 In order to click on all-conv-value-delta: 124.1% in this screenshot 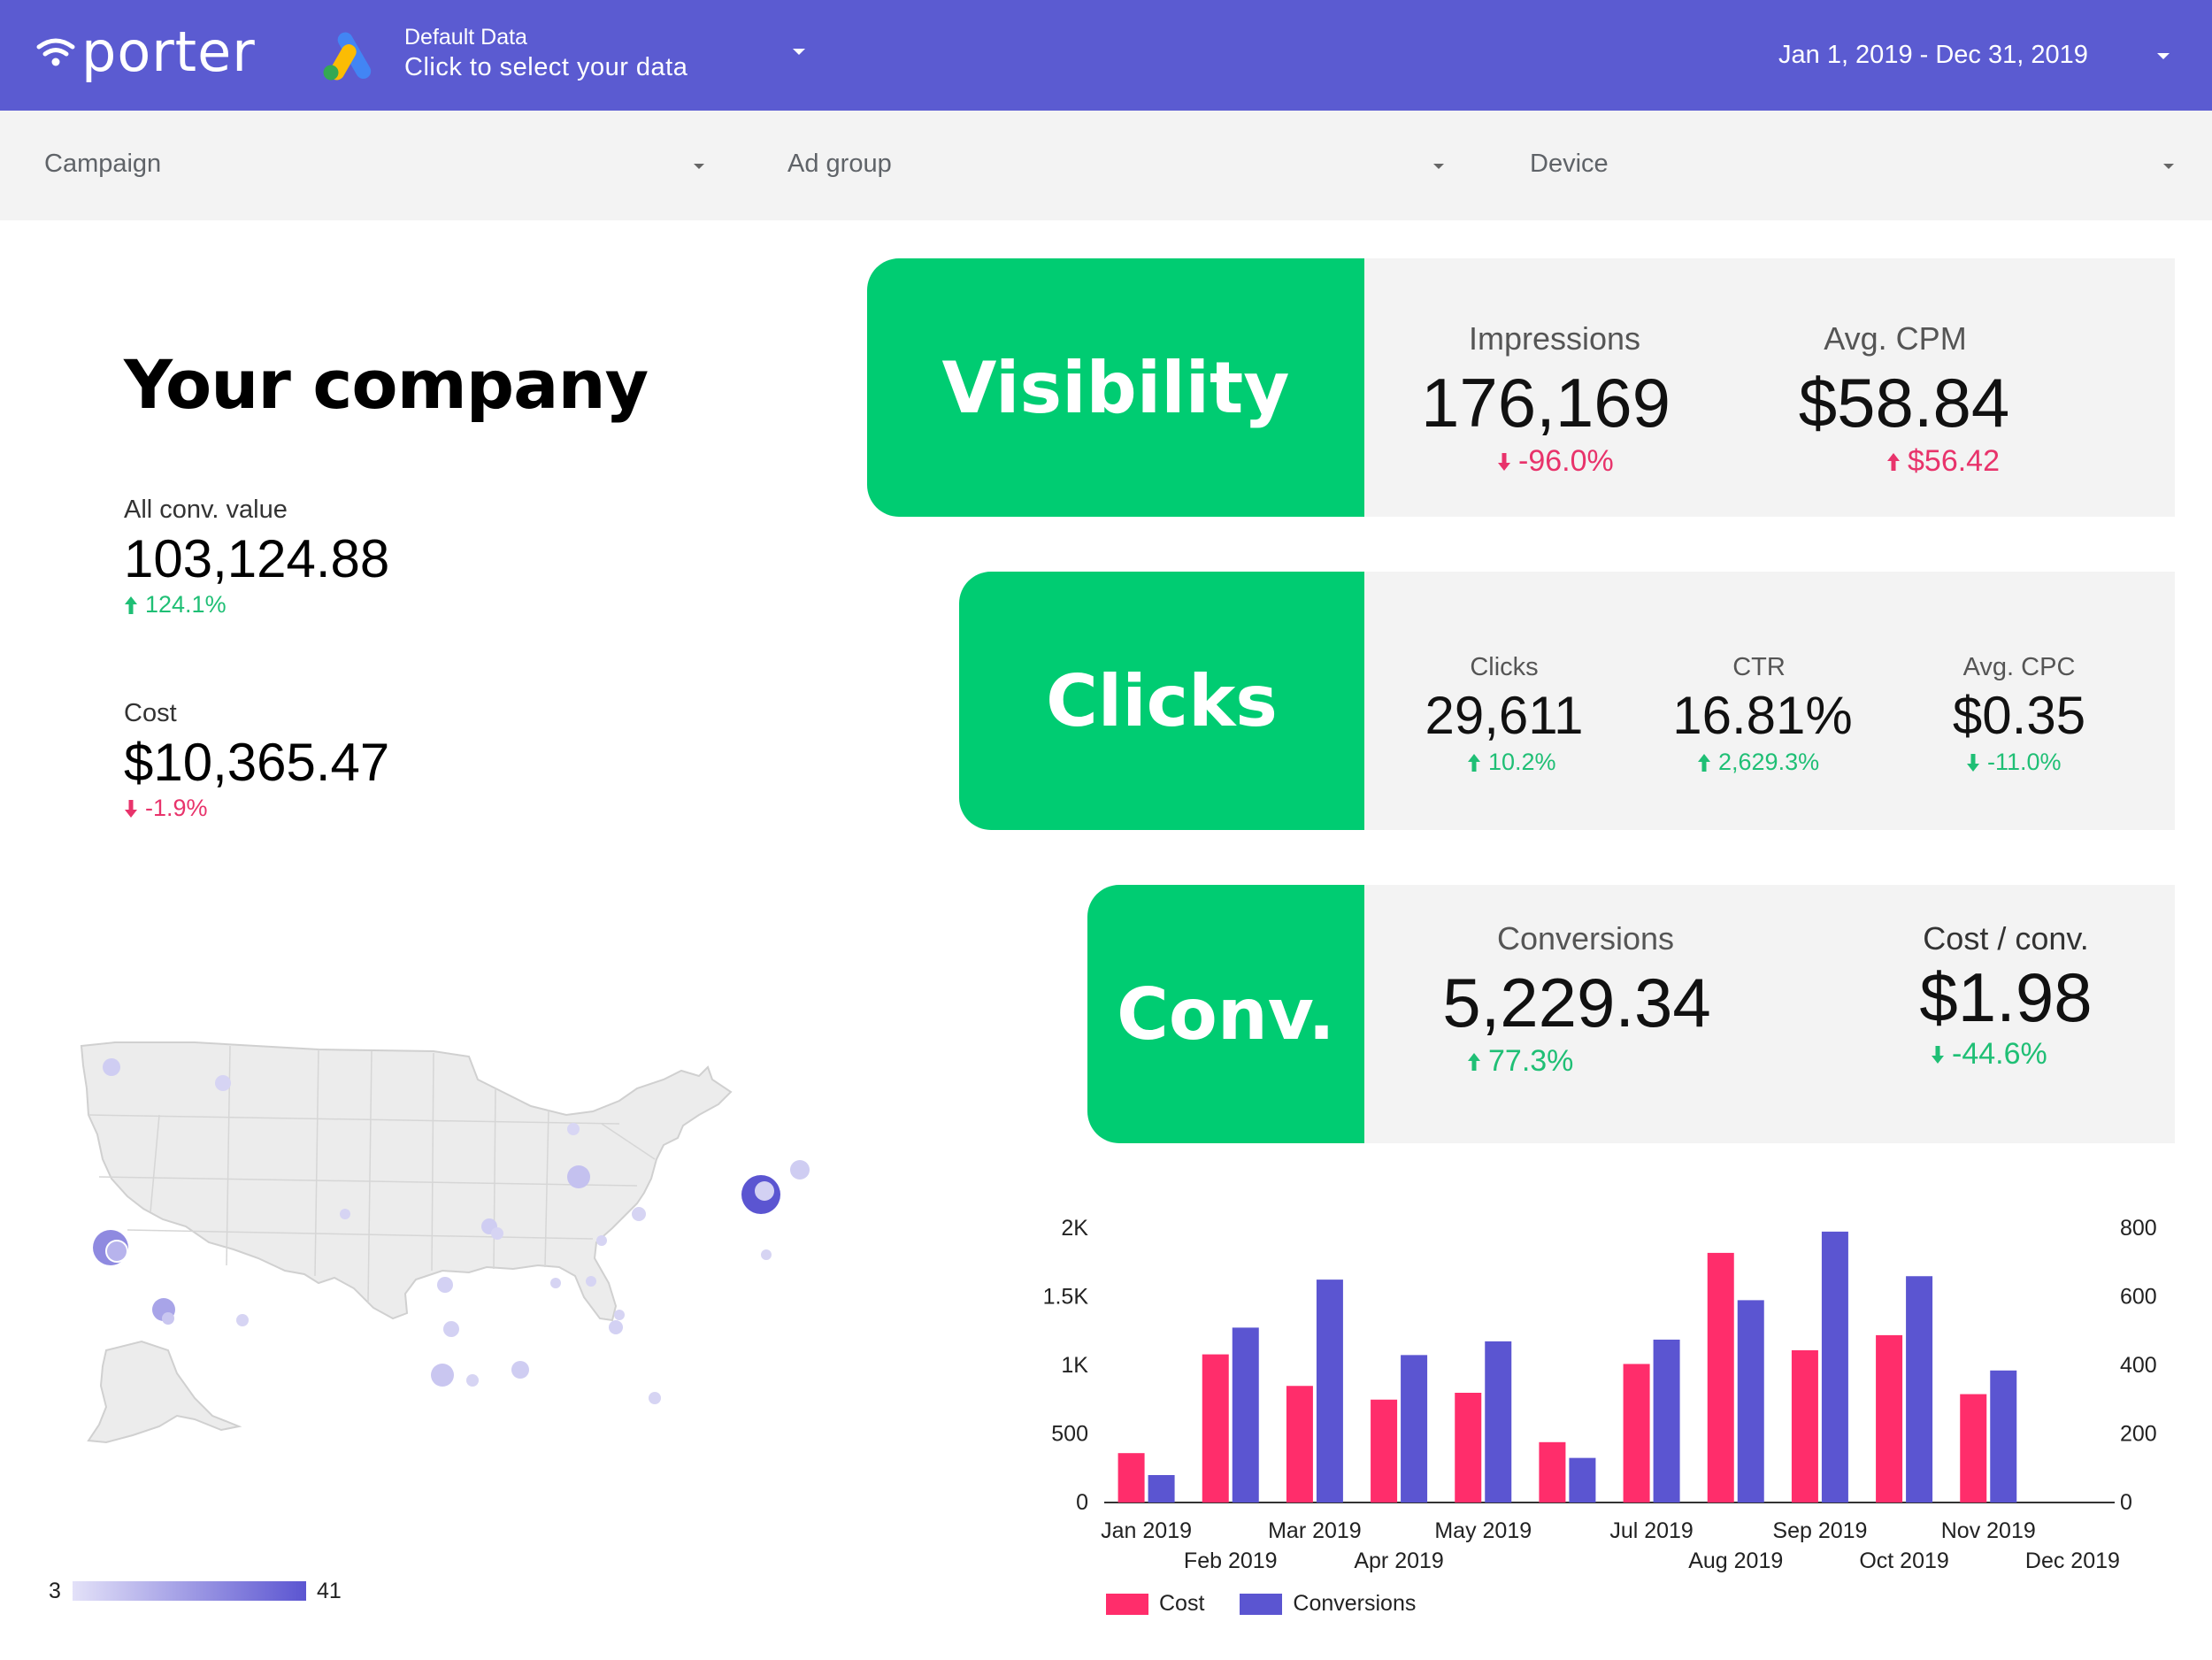, I will do `click(176, 605)`.